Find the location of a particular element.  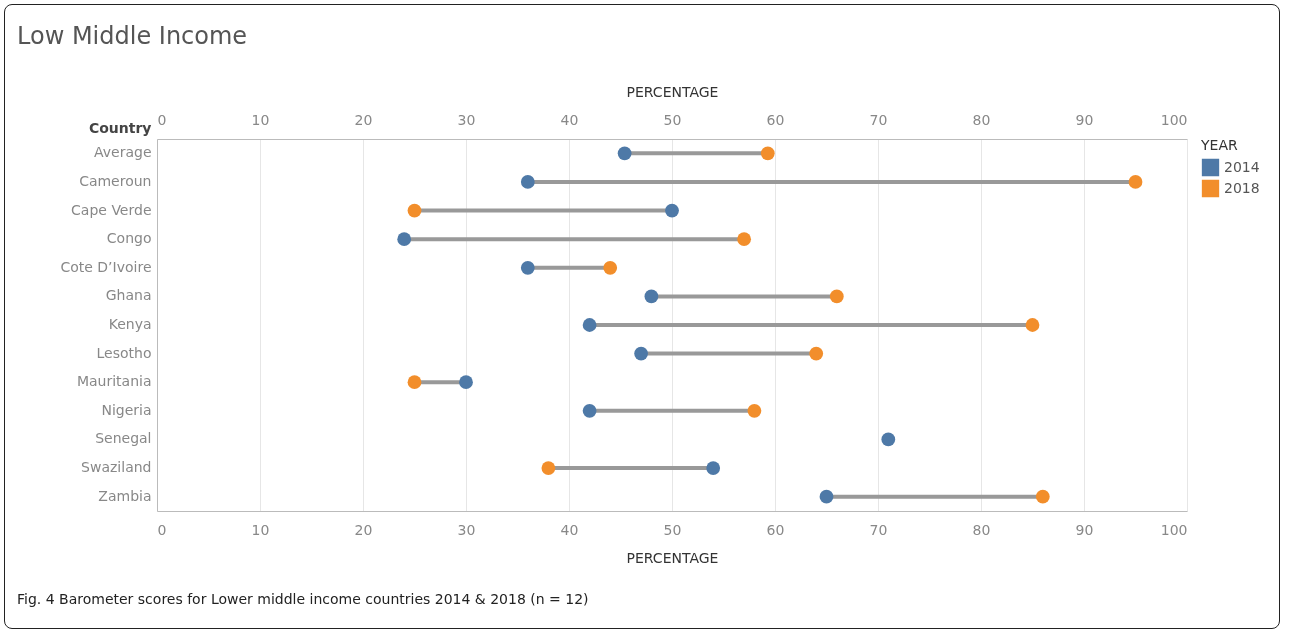

x-tick-label: 90 is located at coordinates (1084, 119).